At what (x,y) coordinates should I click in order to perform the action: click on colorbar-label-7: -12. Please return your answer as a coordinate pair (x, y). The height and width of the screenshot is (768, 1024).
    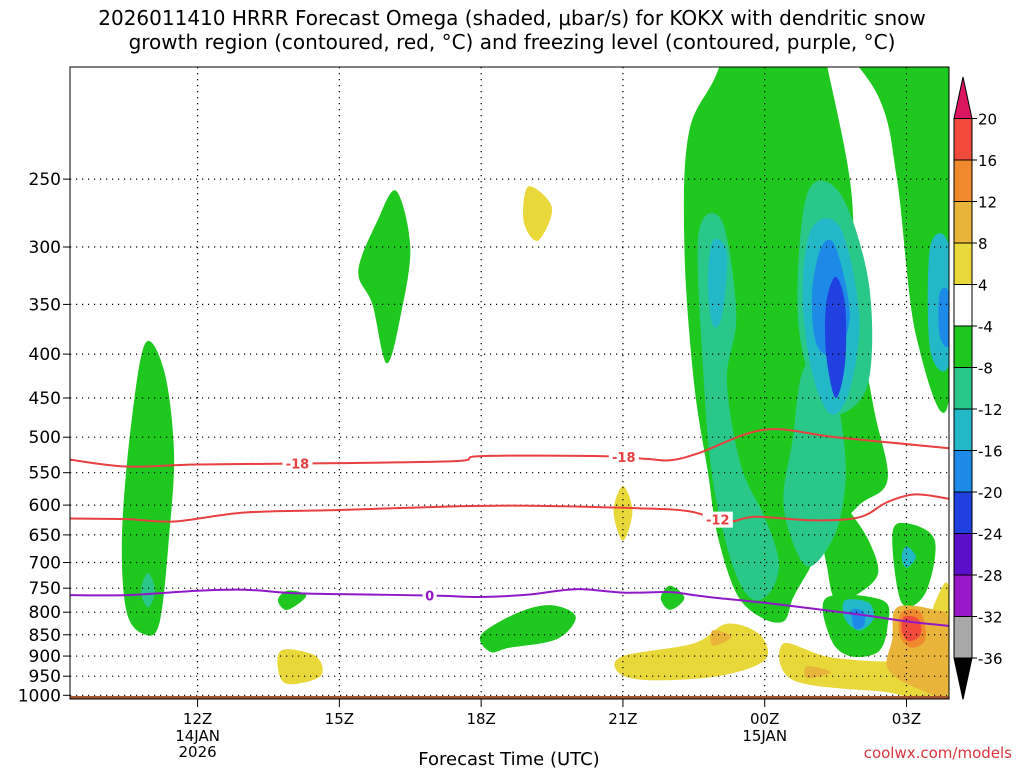
    Looking at the image, I should click on (990, 410).